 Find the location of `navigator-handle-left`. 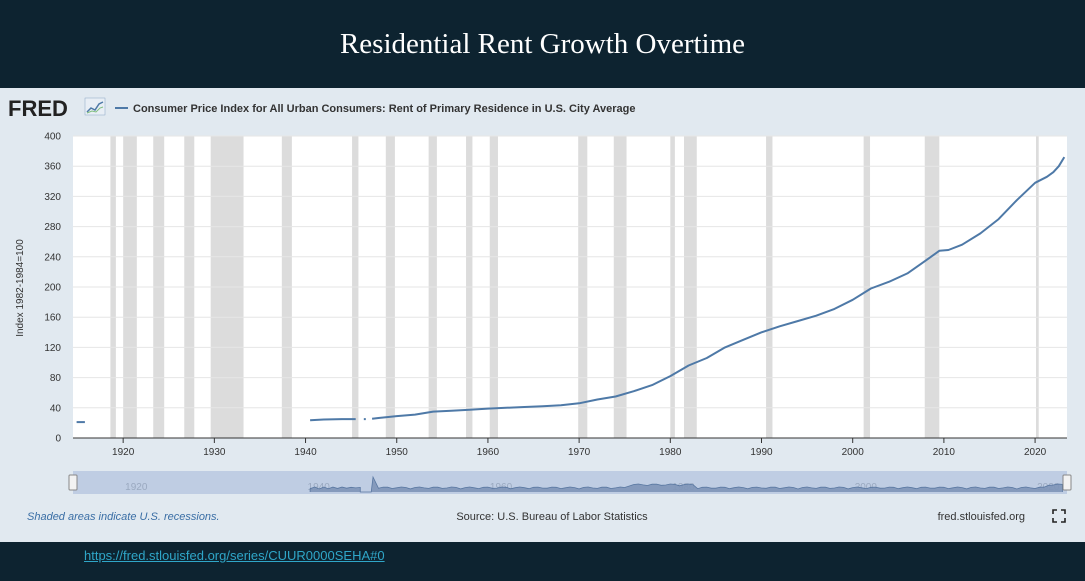

navigator-handle-left is located at coordinates (73, 482).